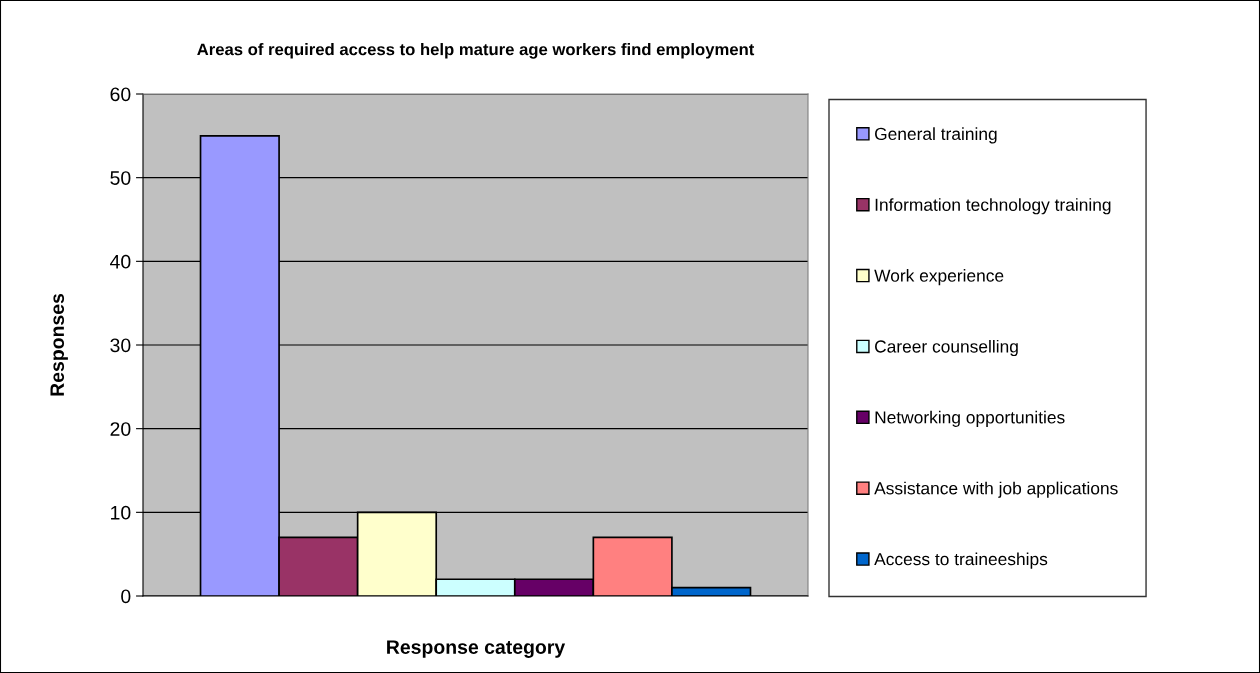 This screenshot has width=1260, height=673. I want to click on y-tick-label: 30, so click(120, 345).